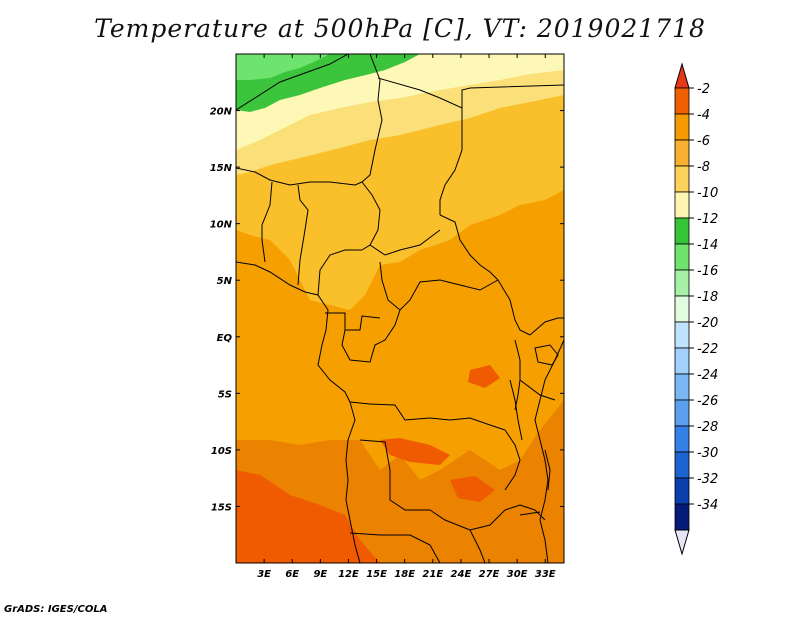  I want to click on lon-tick-label: 30E, so click(517, 574).